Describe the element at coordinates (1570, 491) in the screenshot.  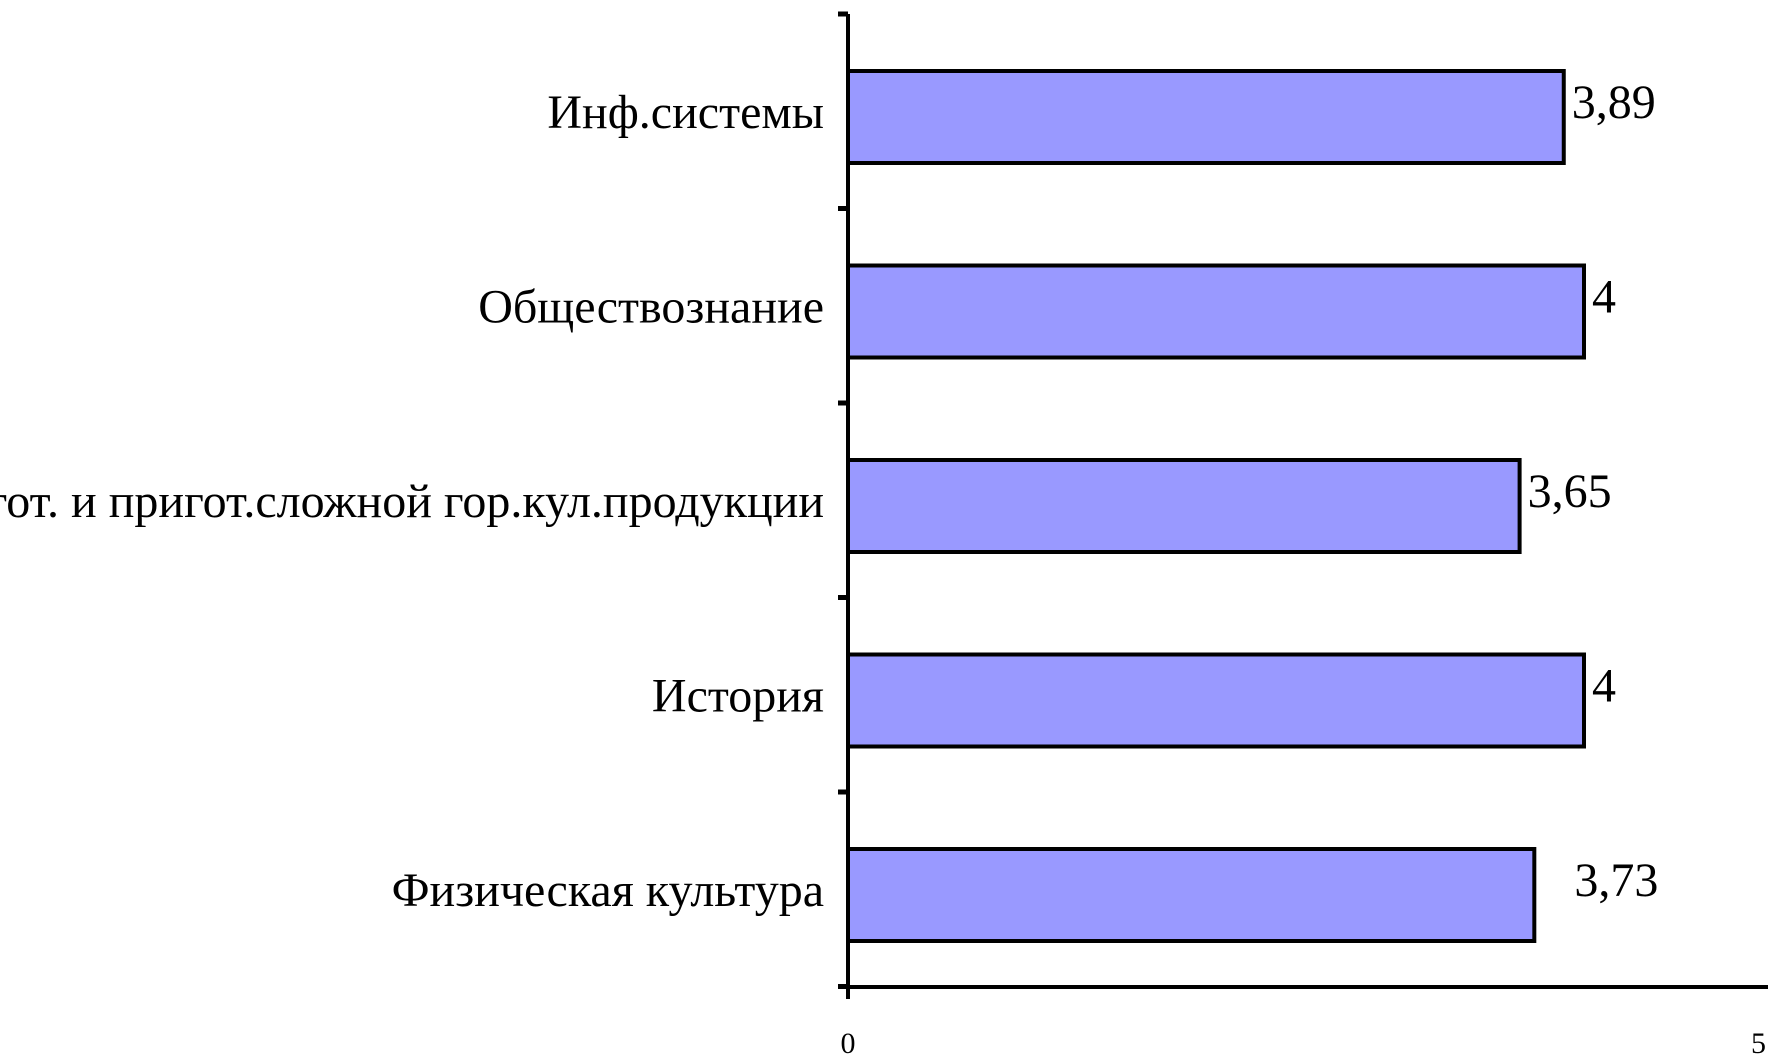
I see `data-label: 3,65` at that location.